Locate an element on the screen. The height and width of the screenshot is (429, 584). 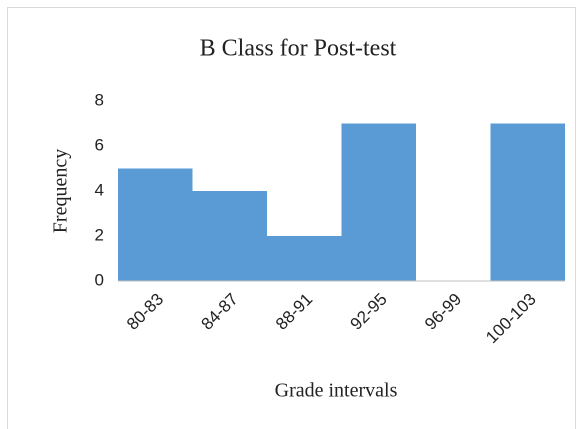
y-tick-label: 0 is located at coordinates (99, 279).